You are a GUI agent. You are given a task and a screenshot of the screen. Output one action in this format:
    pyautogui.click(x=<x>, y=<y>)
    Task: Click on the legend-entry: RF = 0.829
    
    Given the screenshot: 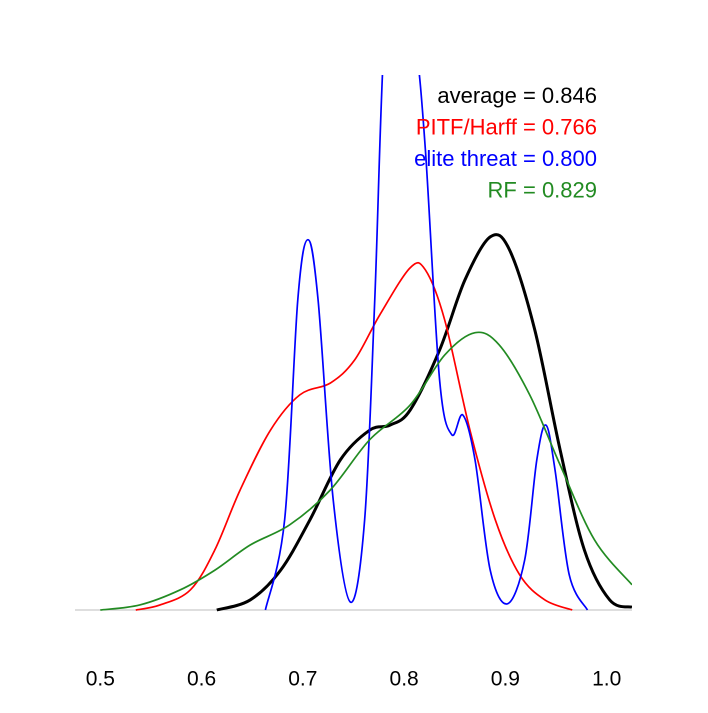 What is the action you would take?
    pyautogui.click(x=542, y=189)
    